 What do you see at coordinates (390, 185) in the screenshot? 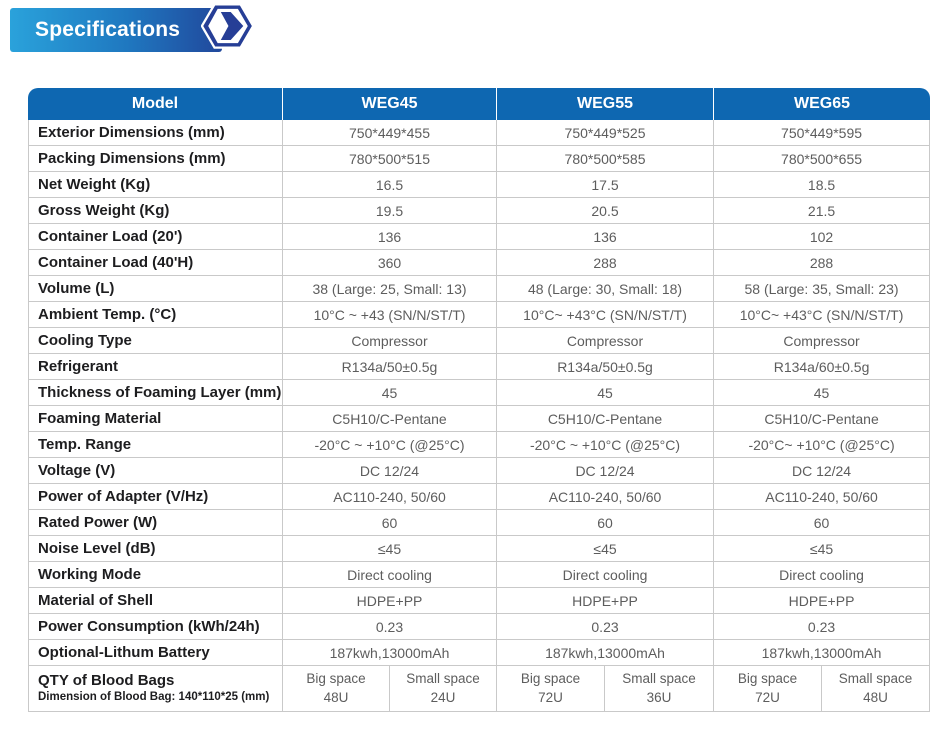
I see `spec-value: 16.5` at bounding box center [390, 185].